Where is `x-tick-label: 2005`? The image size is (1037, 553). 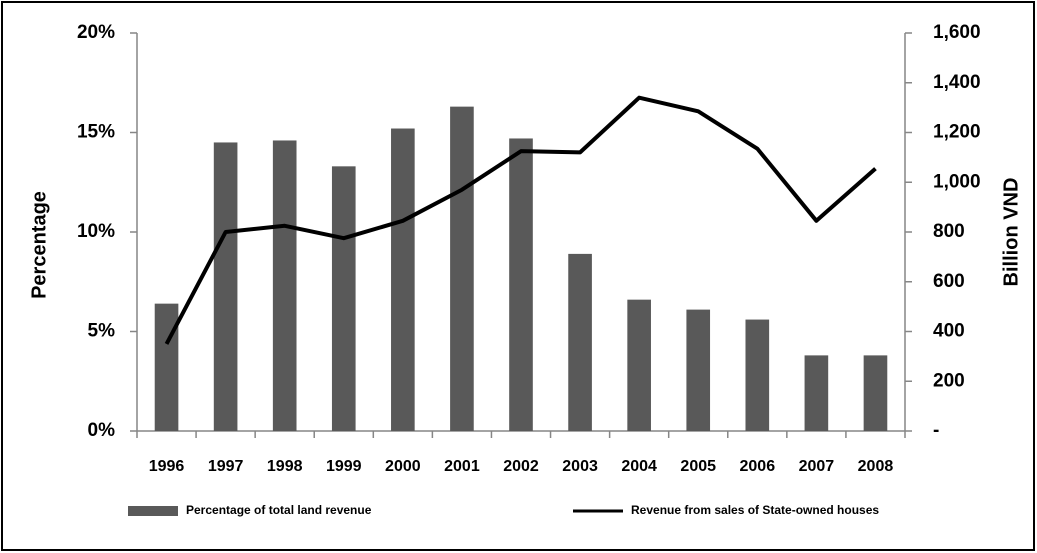
x-tick-label: 2005 is located at coordinates (698, 466).